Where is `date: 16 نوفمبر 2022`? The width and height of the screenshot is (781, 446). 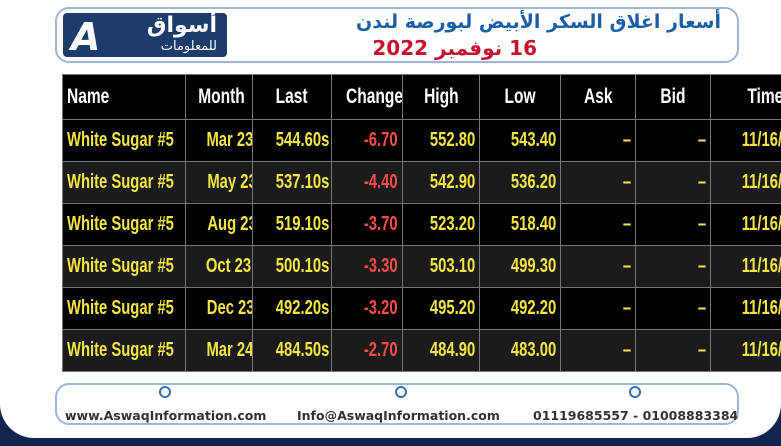
date: 16 نوفمبر 2022 is located at coordinates (454, 48).